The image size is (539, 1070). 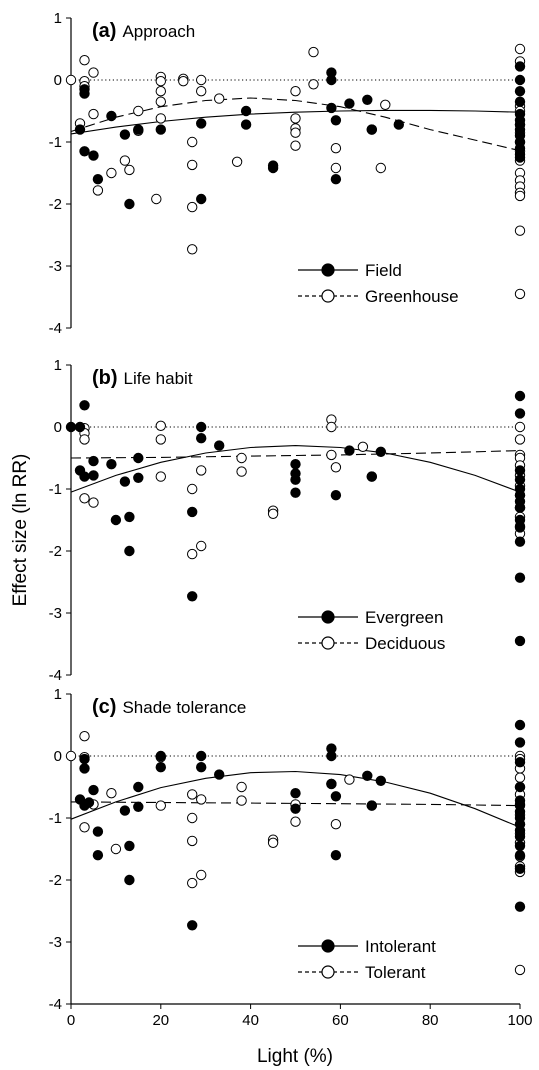 I want to click on y-tick-label: 1, so click(x=58, y=694).